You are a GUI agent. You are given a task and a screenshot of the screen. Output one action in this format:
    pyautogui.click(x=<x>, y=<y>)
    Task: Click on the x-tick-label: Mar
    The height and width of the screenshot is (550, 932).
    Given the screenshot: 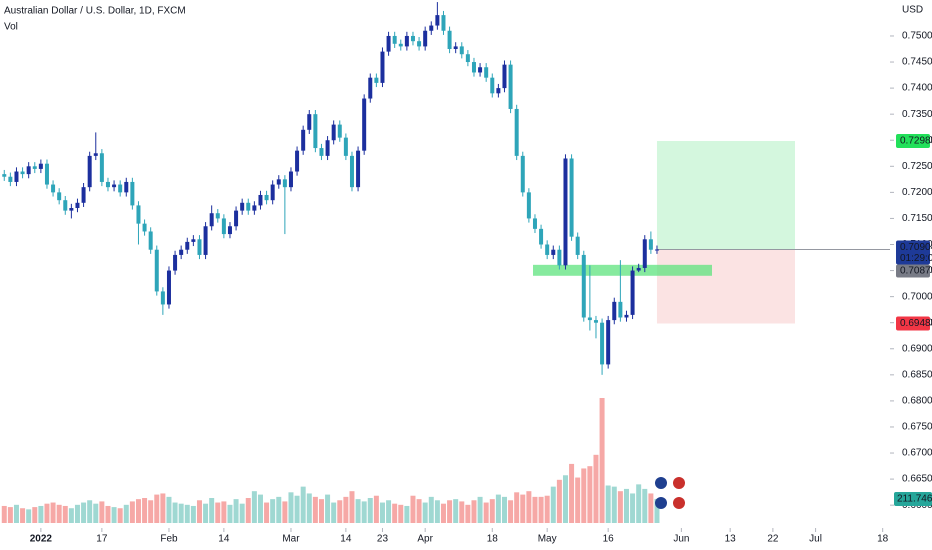 What is the action you would take?
    pyautogui.click(x=291, y=539)
    